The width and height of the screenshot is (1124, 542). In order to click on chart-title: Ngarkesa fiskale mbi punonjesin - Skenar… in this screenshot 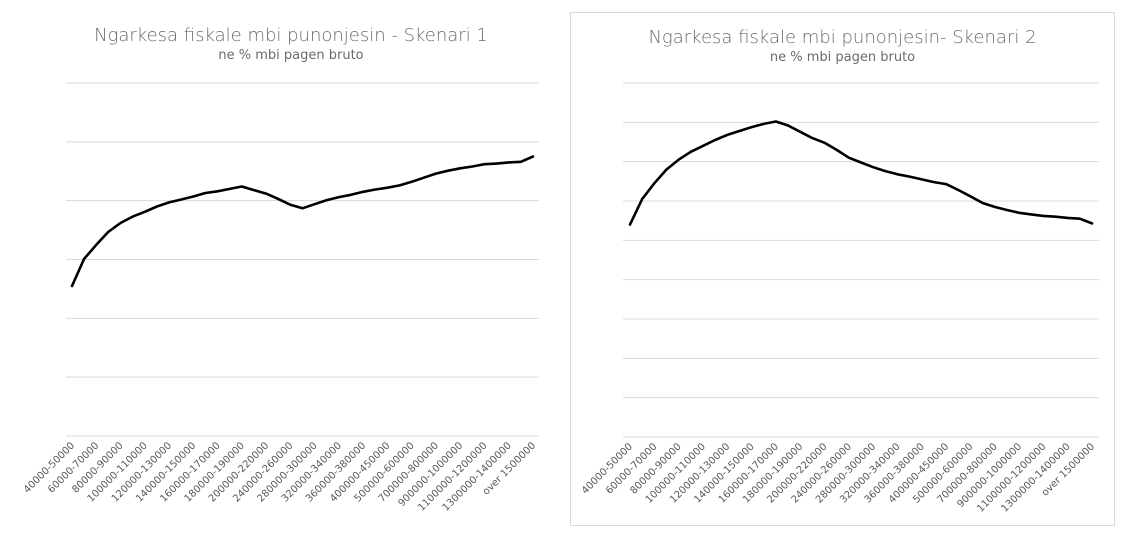, I will do `click(291, 35)`.